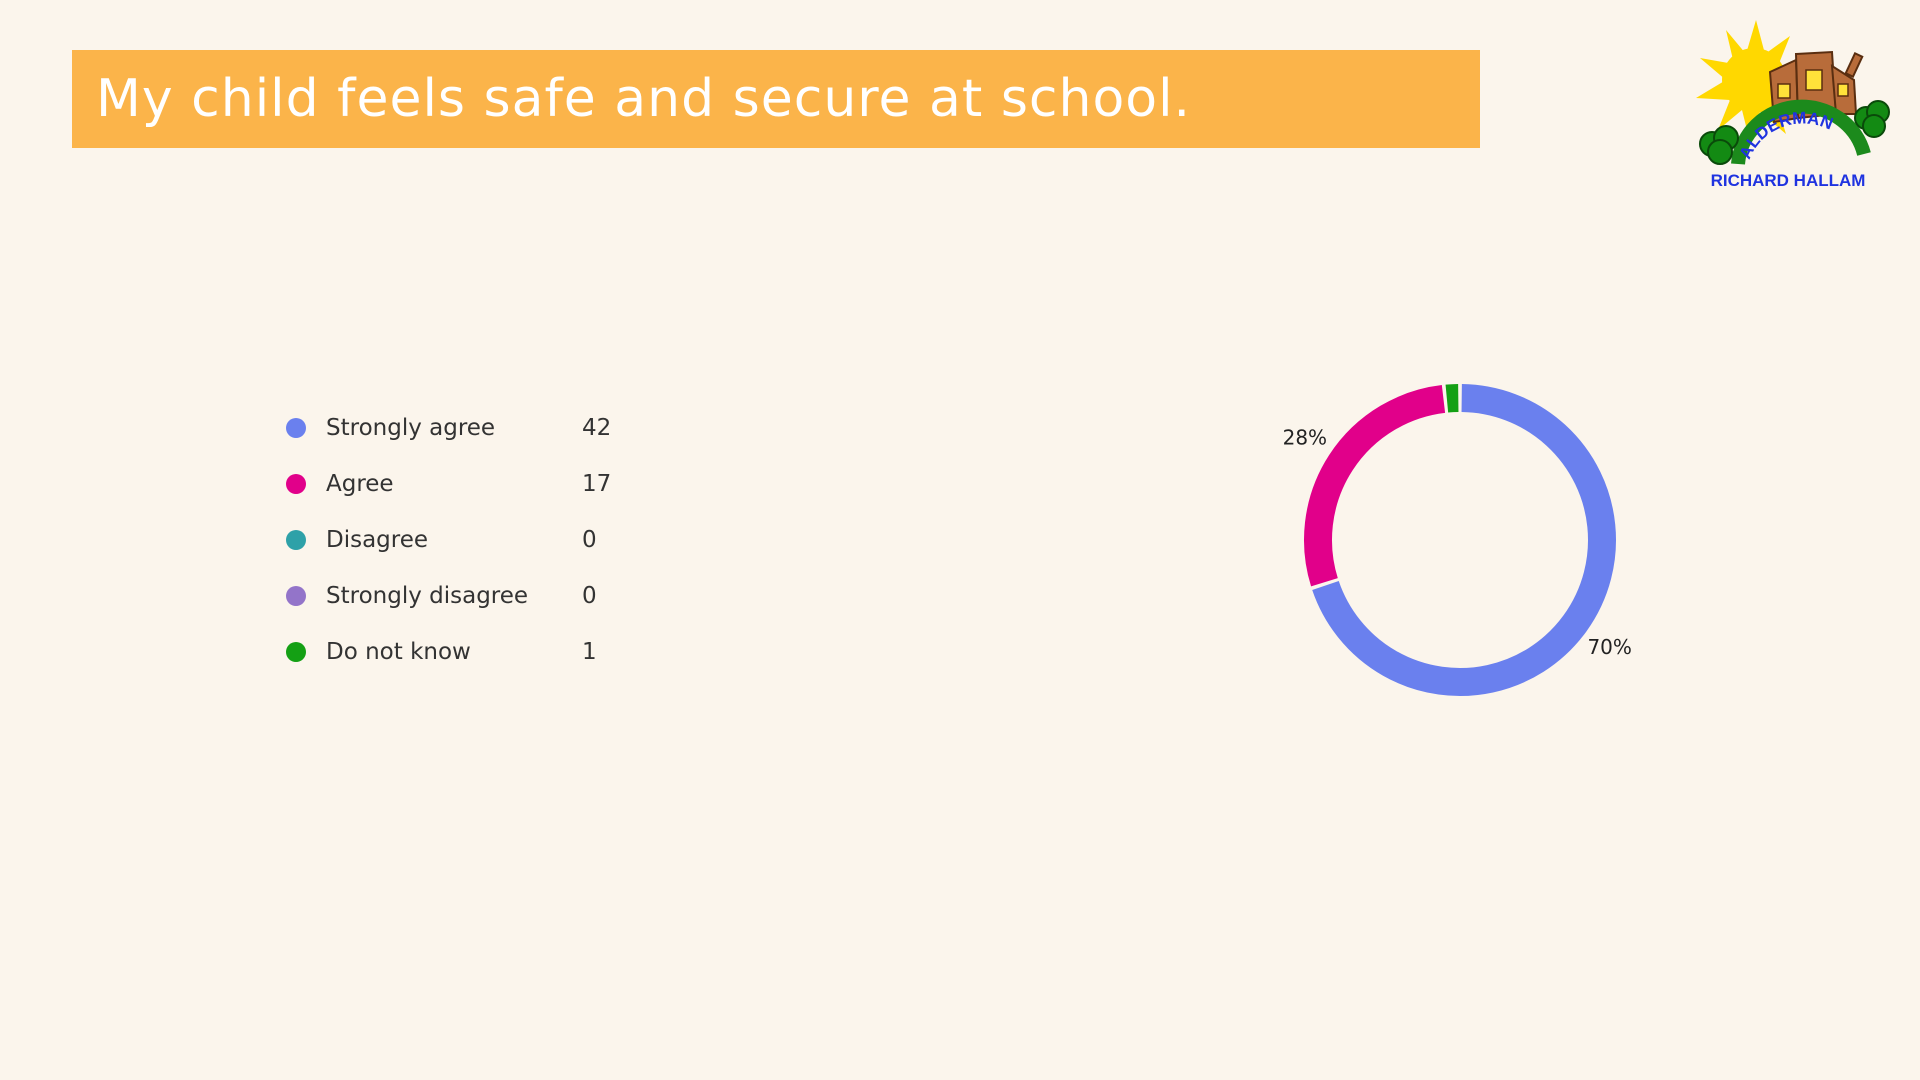  What do you see at coordinates (398, 652) in the screenshot?
I see `legend-label: Do not know` at bounding box center [398, 652].